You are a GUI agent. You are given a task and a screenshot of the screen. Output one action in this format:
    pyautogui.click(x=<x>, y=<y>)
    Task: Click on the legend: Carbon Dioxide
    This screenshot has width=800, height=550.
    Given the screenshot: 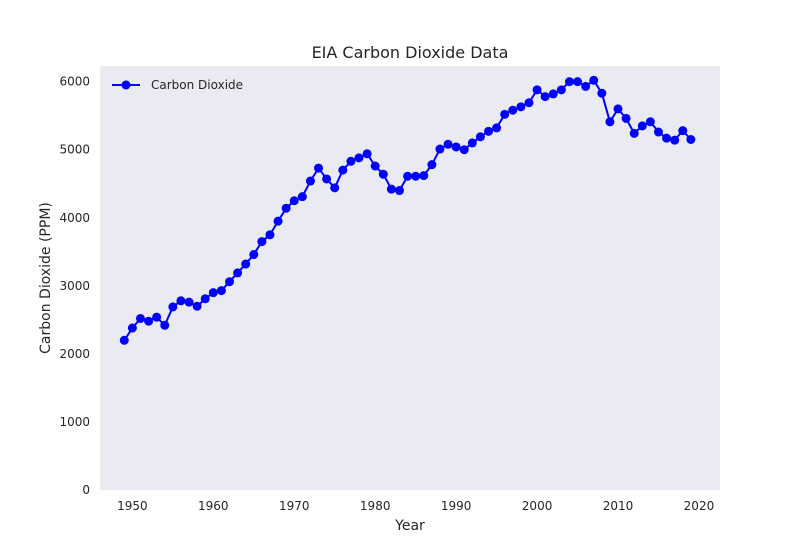 What is the action you would take?
    pyautogui.click(x=177, y=85)
    